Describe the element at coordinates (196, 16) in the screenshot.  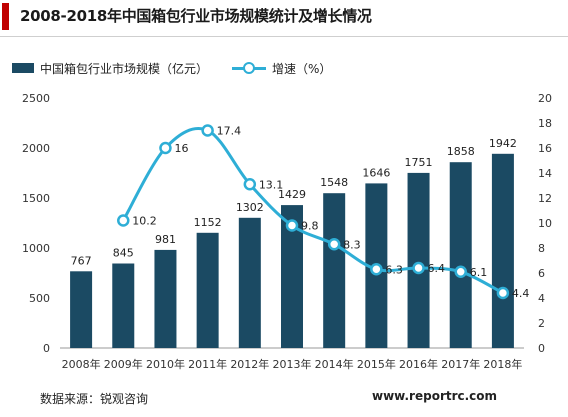
I see `chart-title: 2008-2018年中国箱包行业市场规模统计及增长情况` at that location.